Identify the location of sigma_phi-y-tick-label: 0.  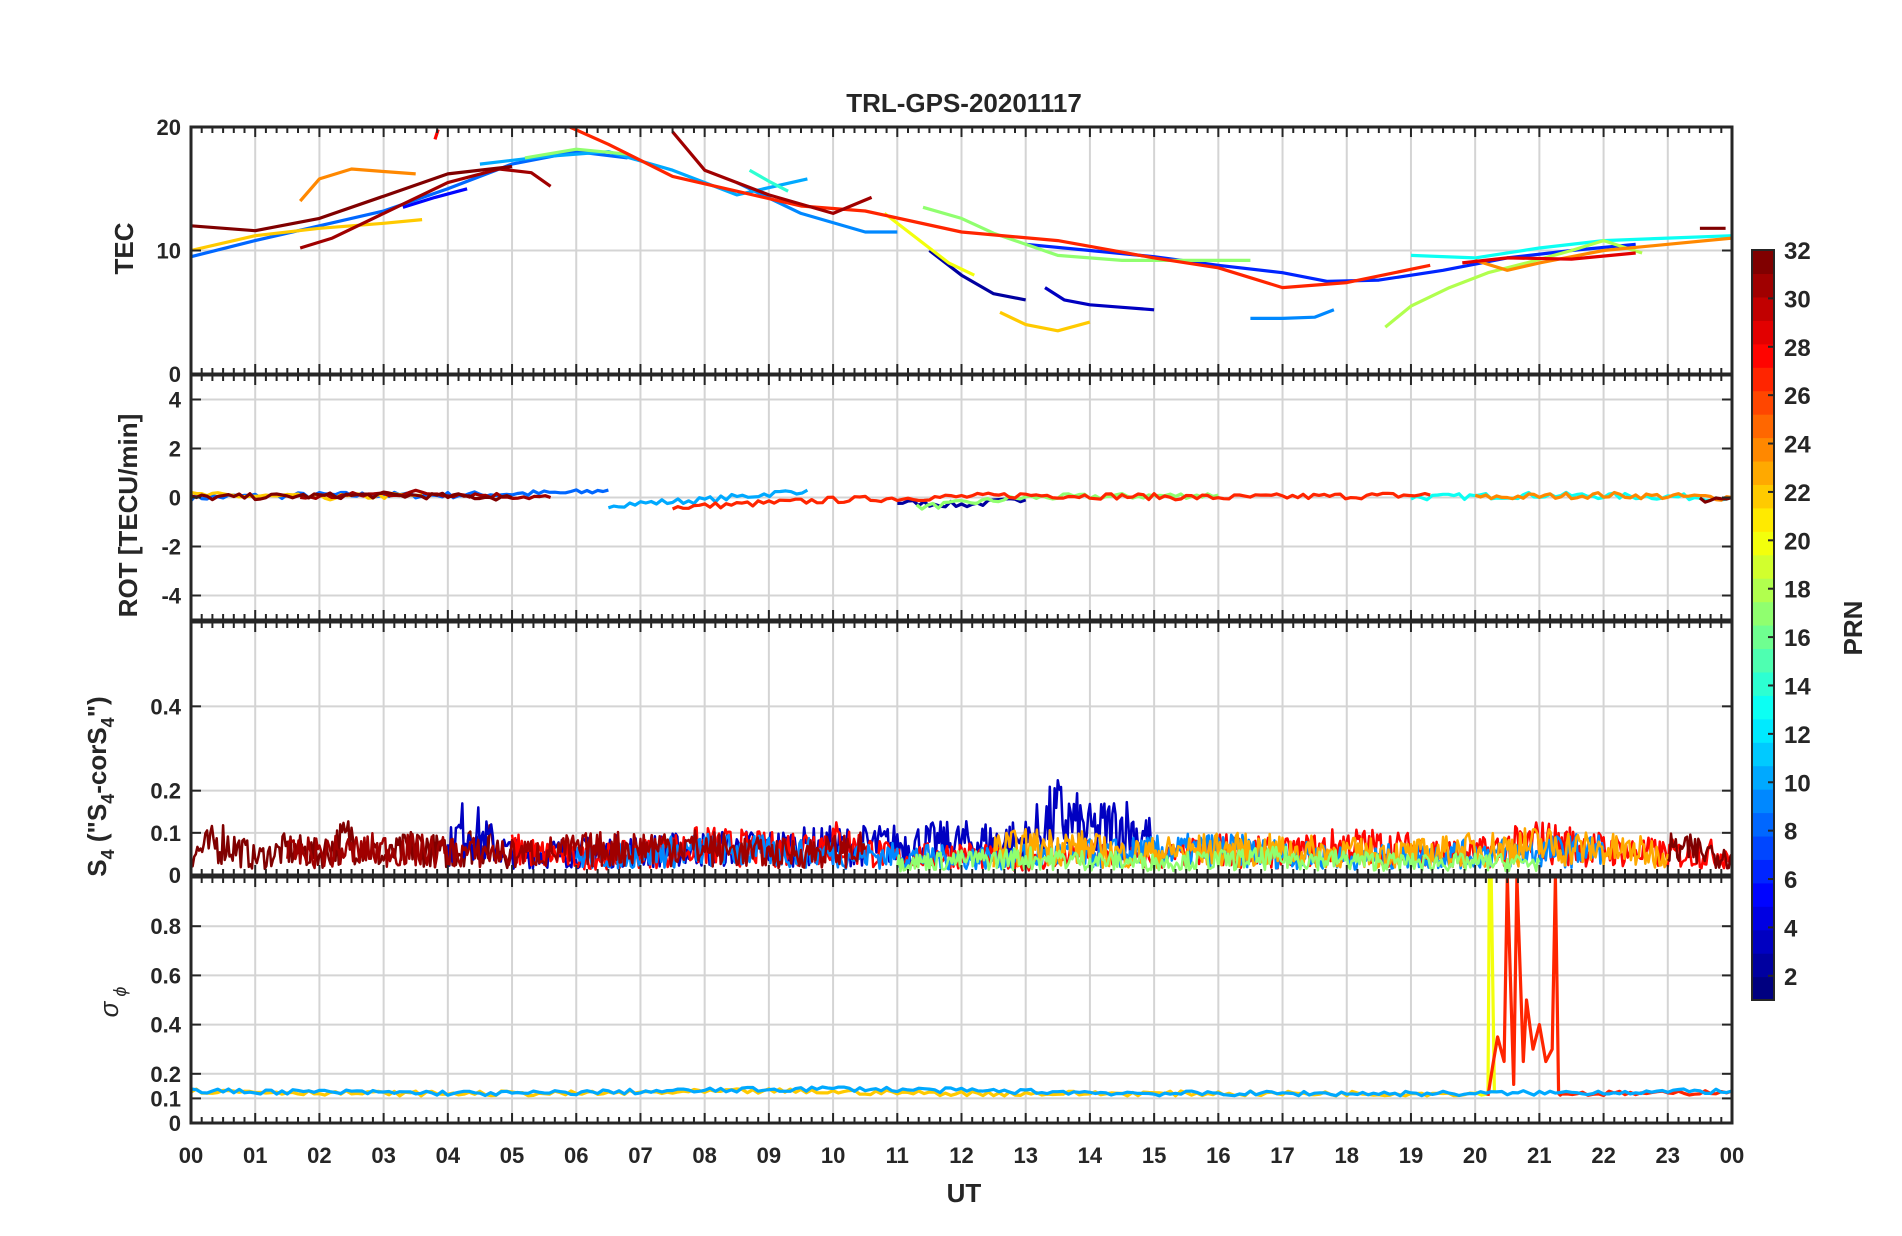
(175, 1123).